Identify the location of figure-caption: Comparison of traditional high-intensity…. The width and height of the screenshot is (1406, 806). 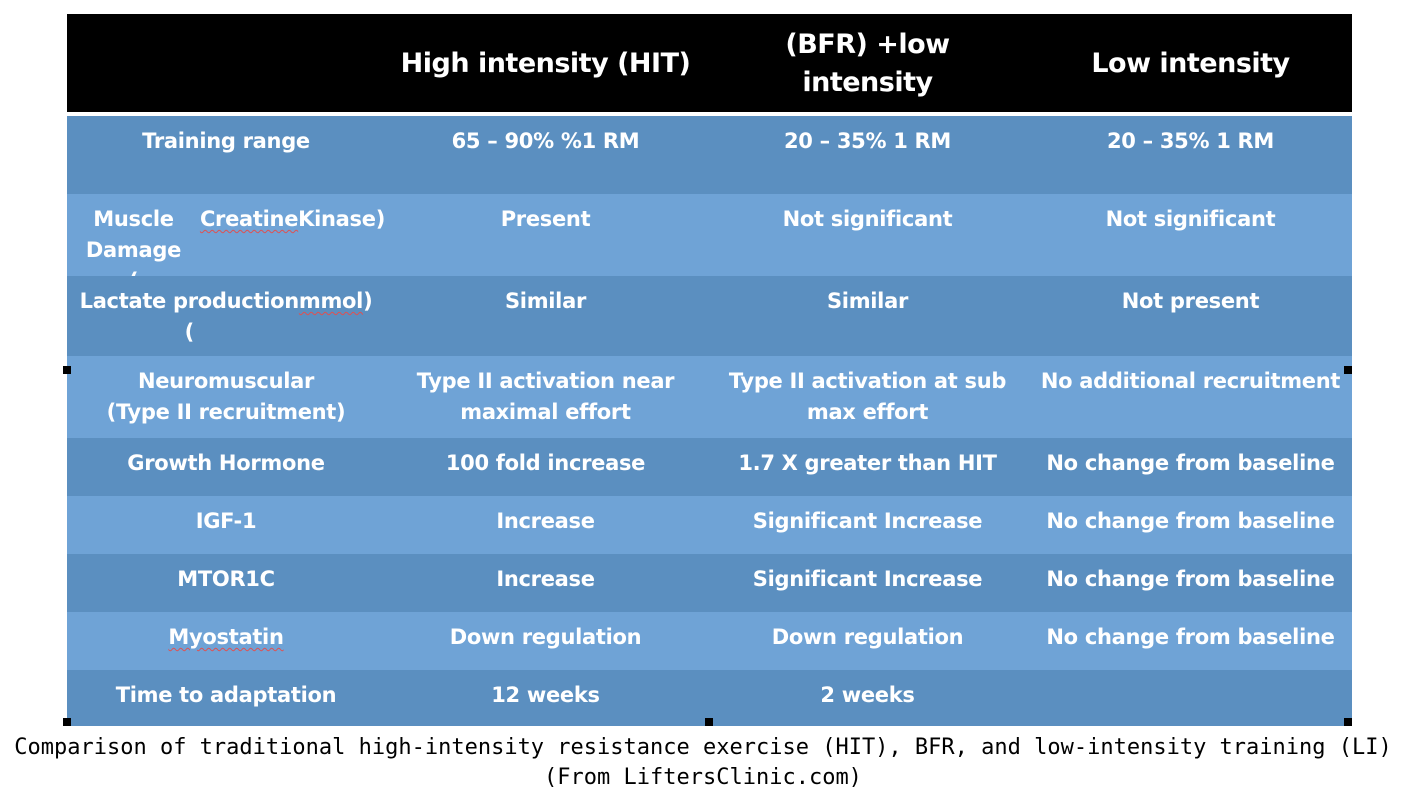
(703, 763).